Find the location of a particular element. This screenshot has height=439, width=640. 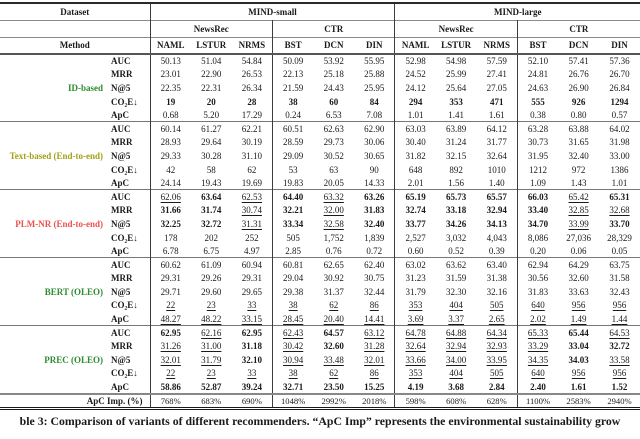

cell-value: 65.33 is located at coordinates (538, 332).